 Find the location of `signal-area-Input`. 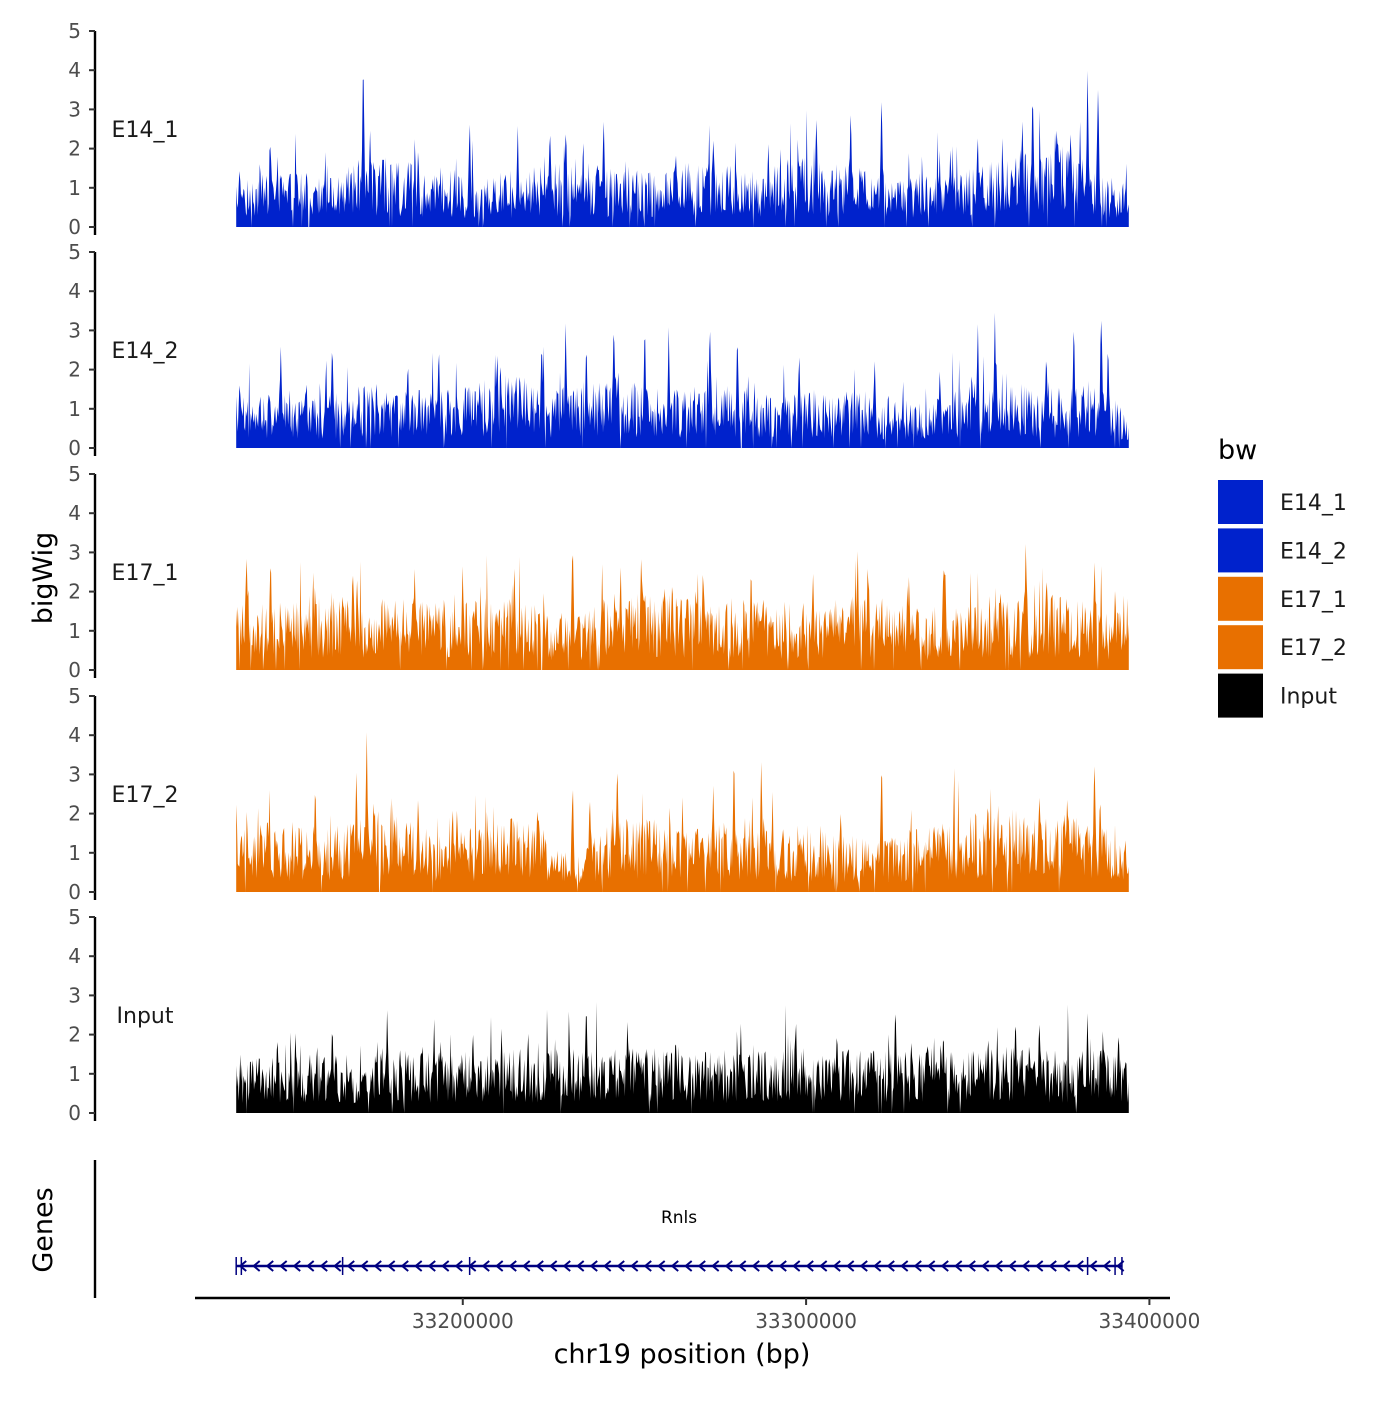

signal-area-Input is located at coordinates (682, 1057).